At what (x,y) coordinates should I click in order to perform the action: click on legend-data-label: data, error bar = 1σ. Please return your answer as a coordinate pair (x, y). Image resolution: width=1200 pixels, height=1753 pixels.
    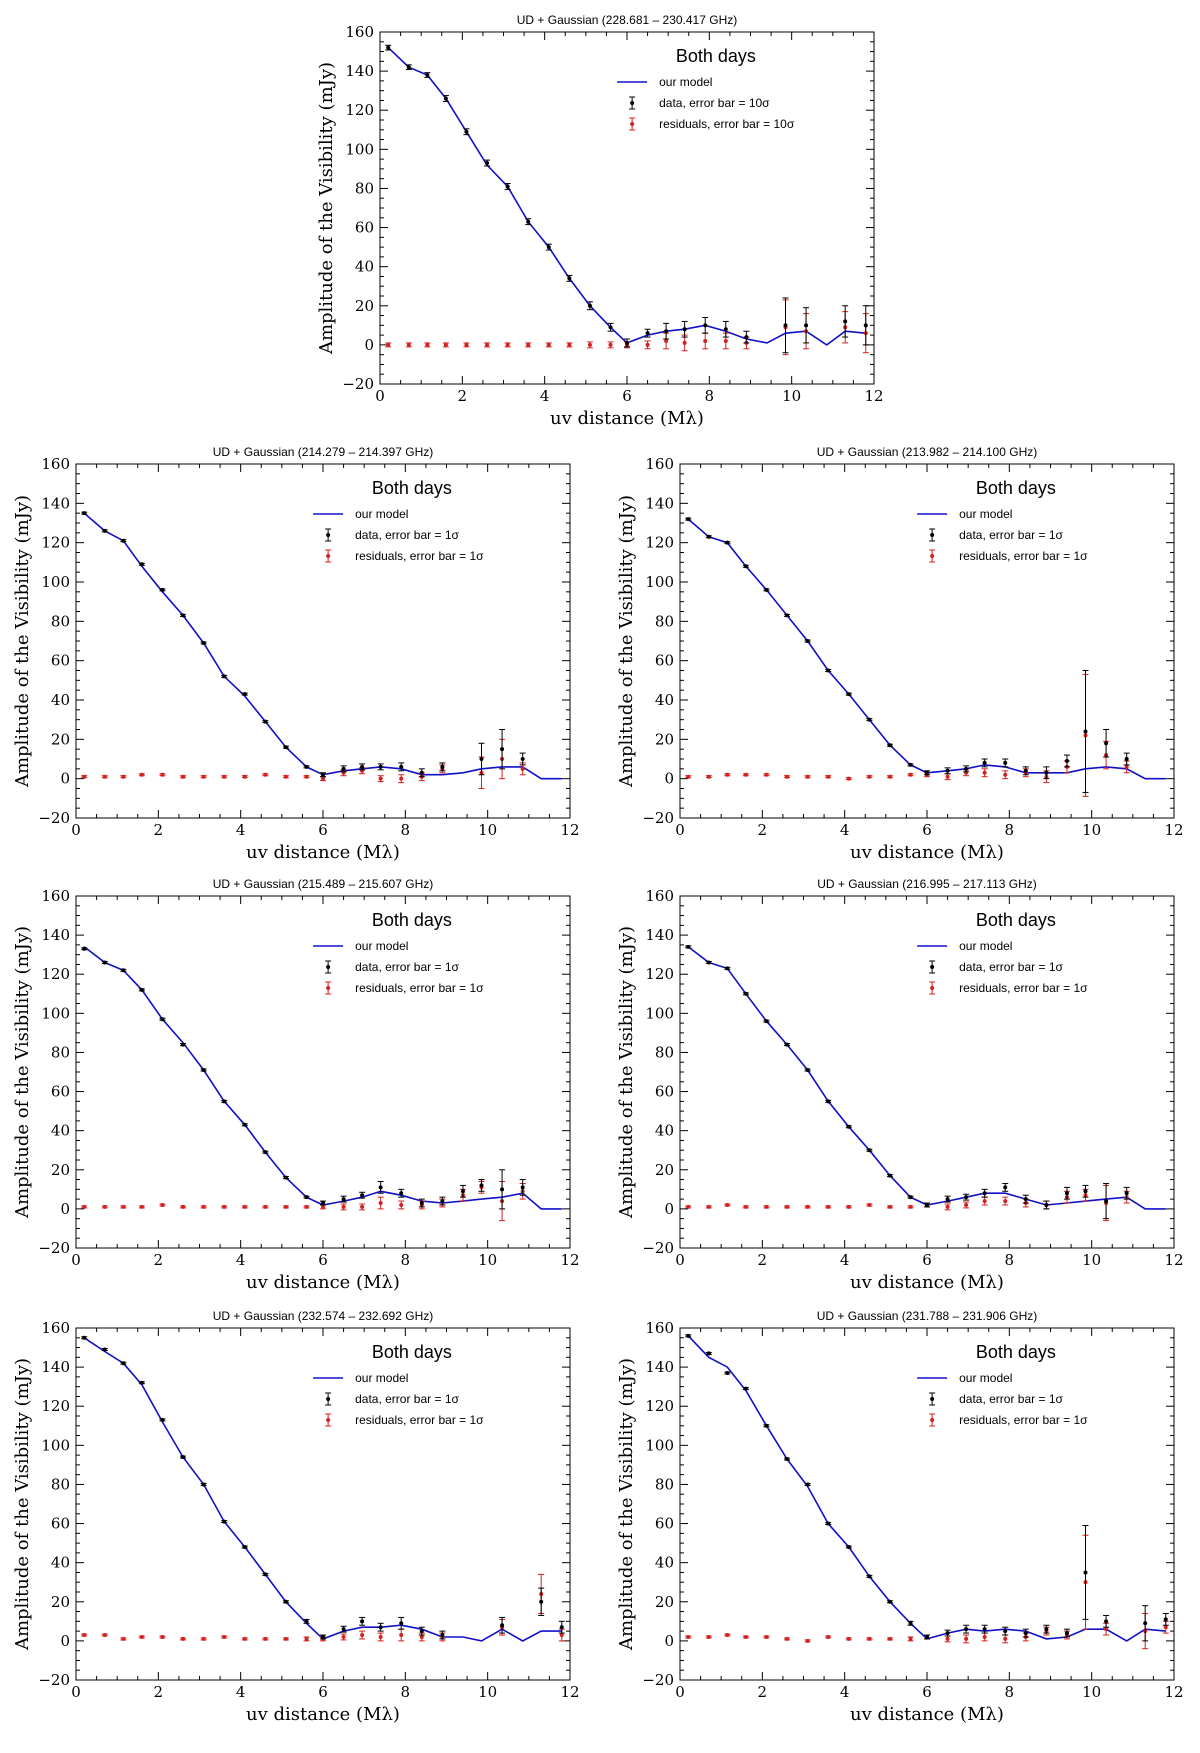
    Looking at the image, I should click on (1011, 535).